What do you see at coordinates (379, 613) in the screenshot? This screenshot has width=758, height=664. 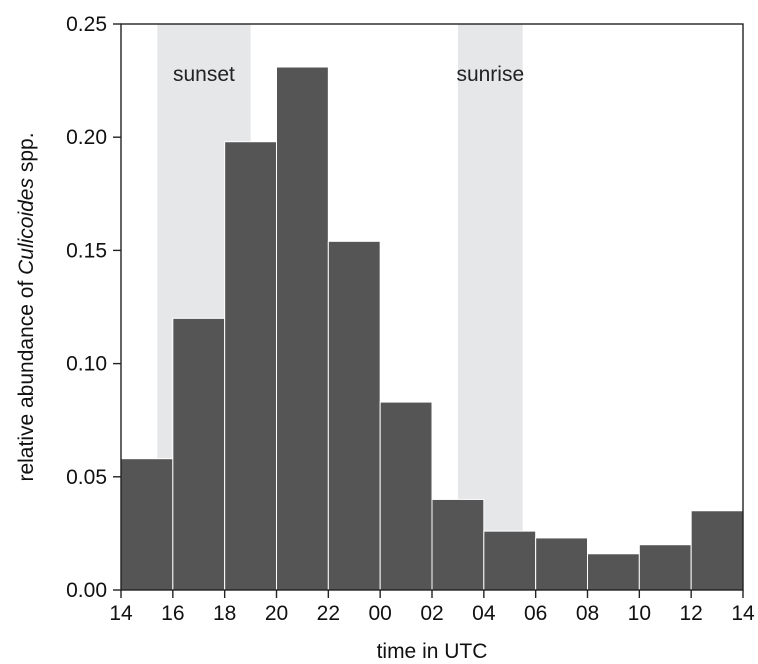 I see `x-tick-label: 00` at bounding box center [379, 613].